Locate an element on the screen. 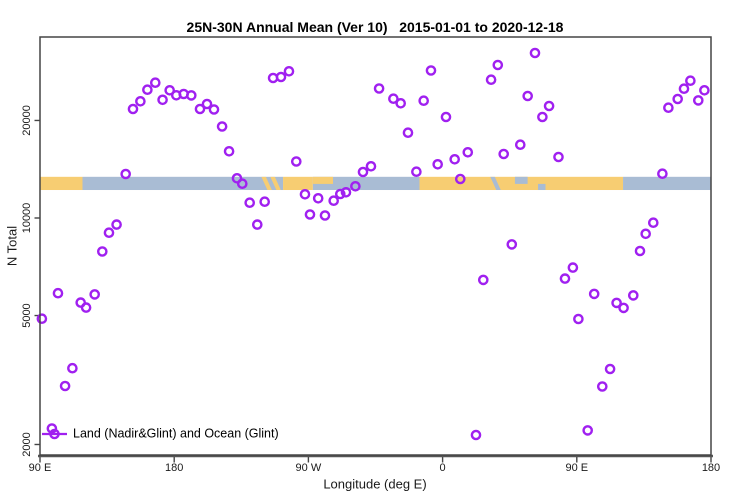 This screenshot has width=750, height=500. x-tick-label: 0 is located at coordinates (443, 468).